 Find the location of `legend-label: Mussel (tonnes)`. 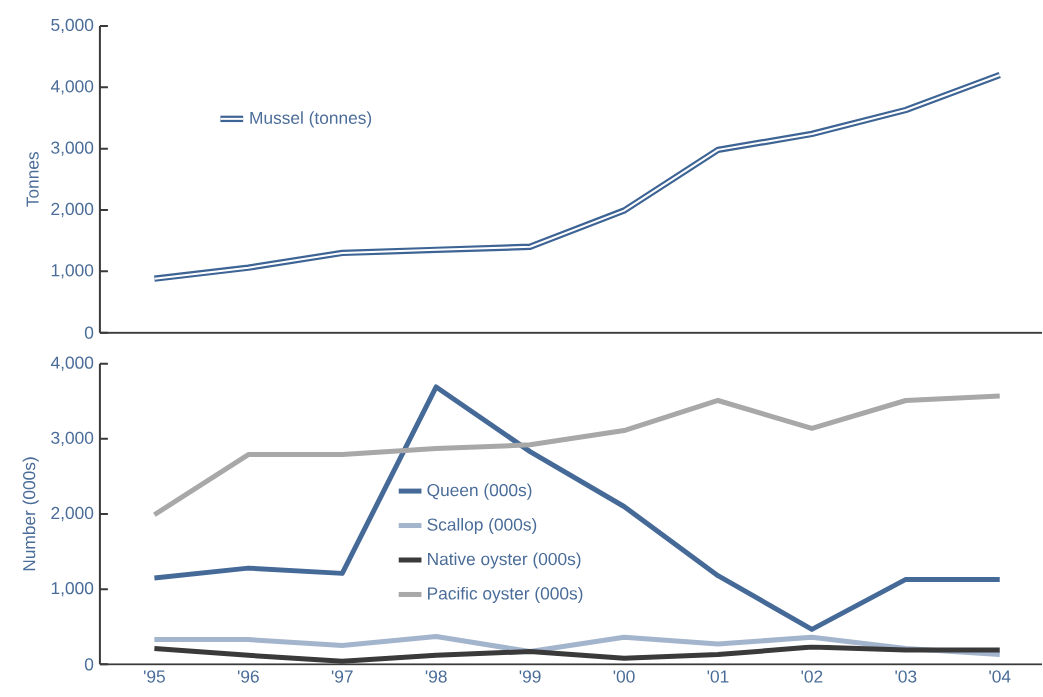

legend-label: Mussel (tonnes) is located at coordinates (311, 119).